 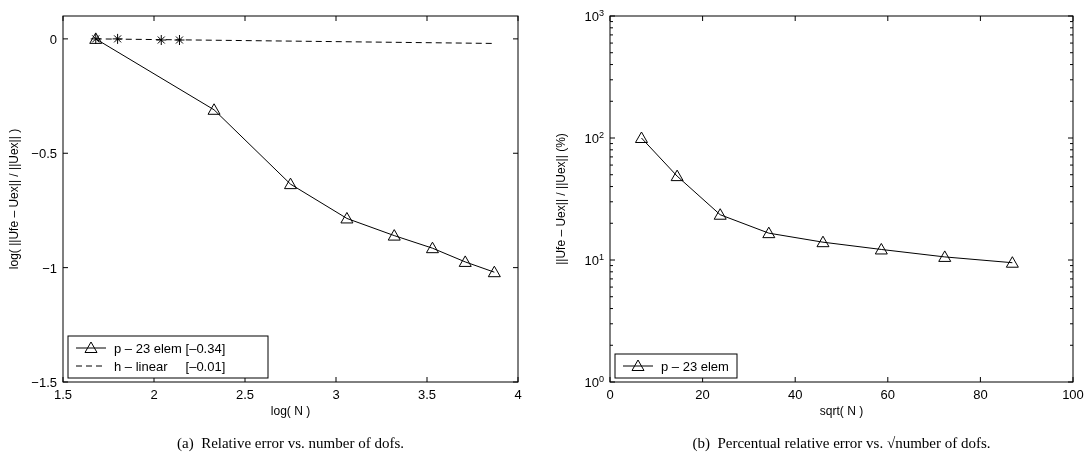 I want to click on y-axis-title: log( ||Ufe – Uex|| / ||Uex|| ), so click(x=14, y=199).